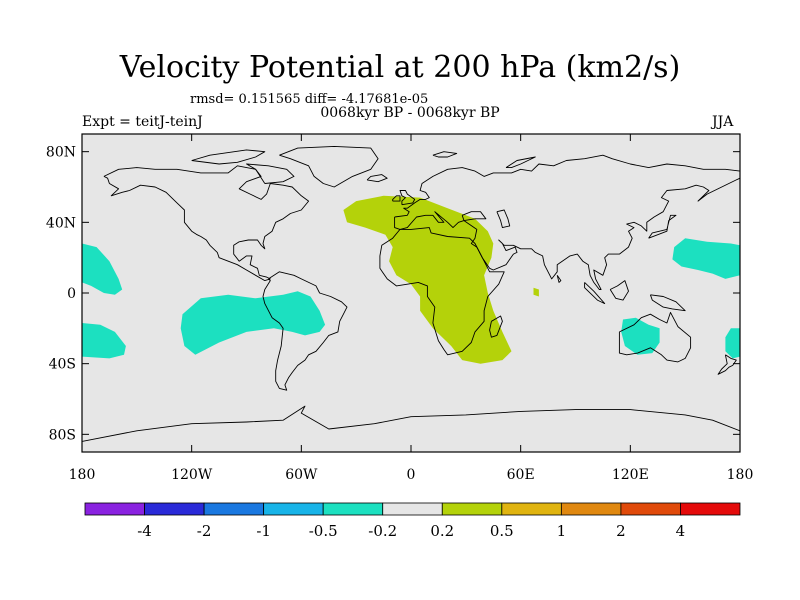  I want to click on coastline-australia, so click(655, 337).